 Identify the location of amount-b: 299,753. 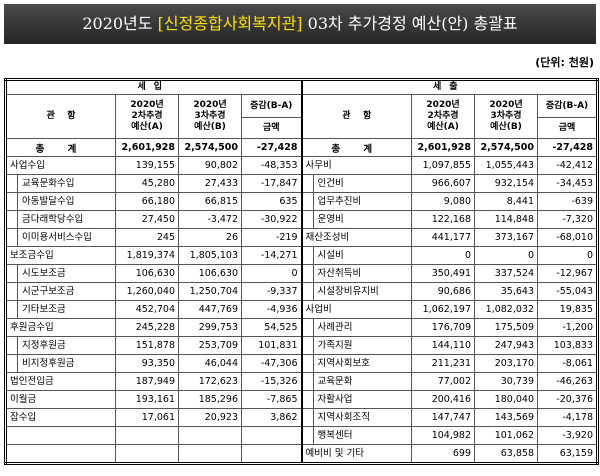
(210, 327).